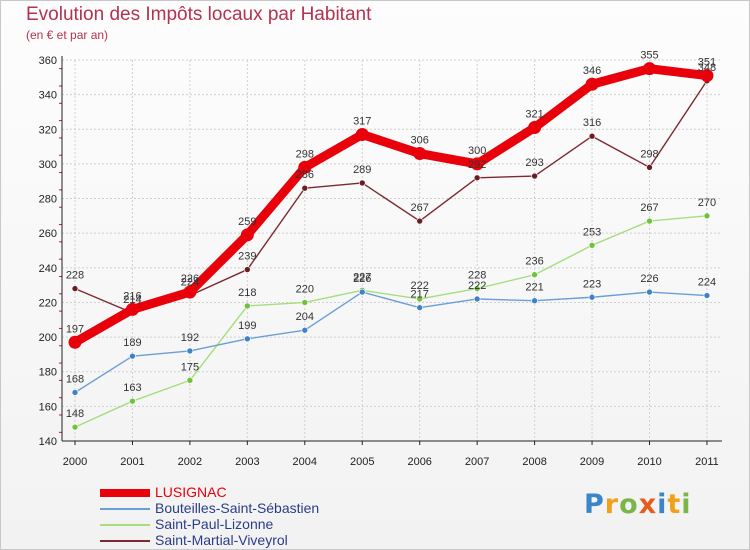 The height and width of the screenshot is (550, 750). I want to click on data-label: 306, so click(420, 141).